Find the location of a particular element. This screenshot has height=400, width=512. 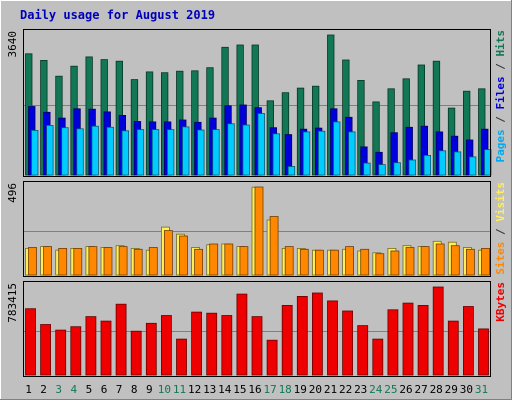

panel-bottom-legend: KBytes is located at coordinates (500, 302).